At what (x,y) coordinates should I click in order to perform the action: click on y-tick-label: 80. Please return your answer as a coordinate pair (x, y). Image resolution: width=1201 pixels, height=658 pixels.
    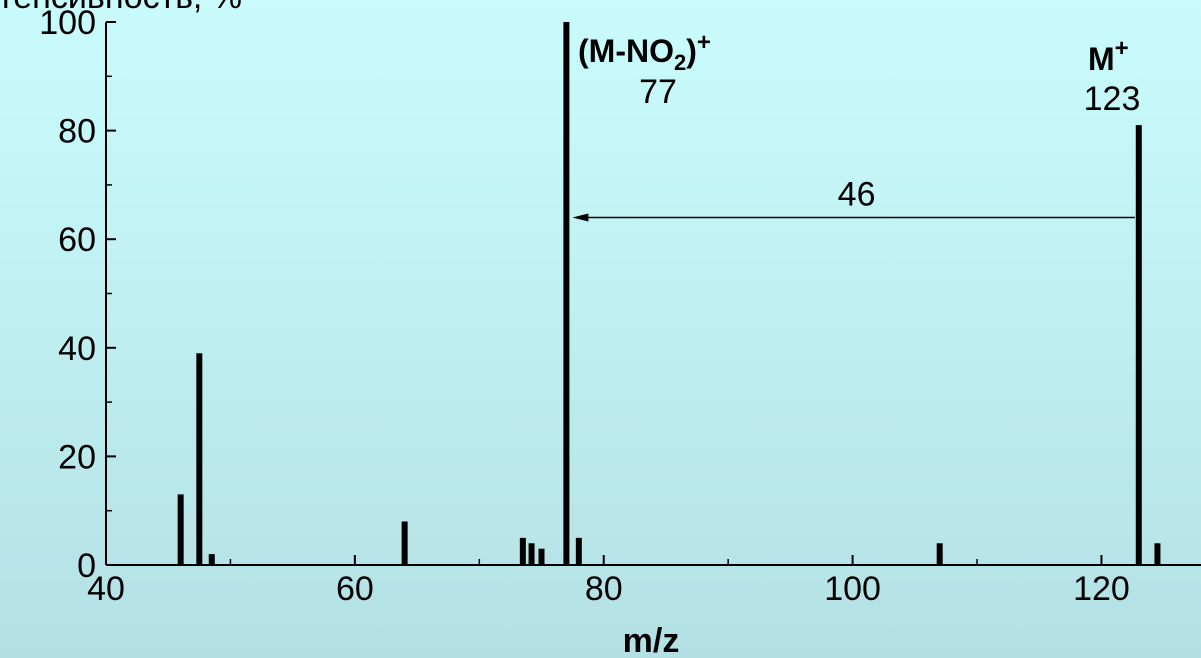
    Looking at the image, I should click on (77, 132).